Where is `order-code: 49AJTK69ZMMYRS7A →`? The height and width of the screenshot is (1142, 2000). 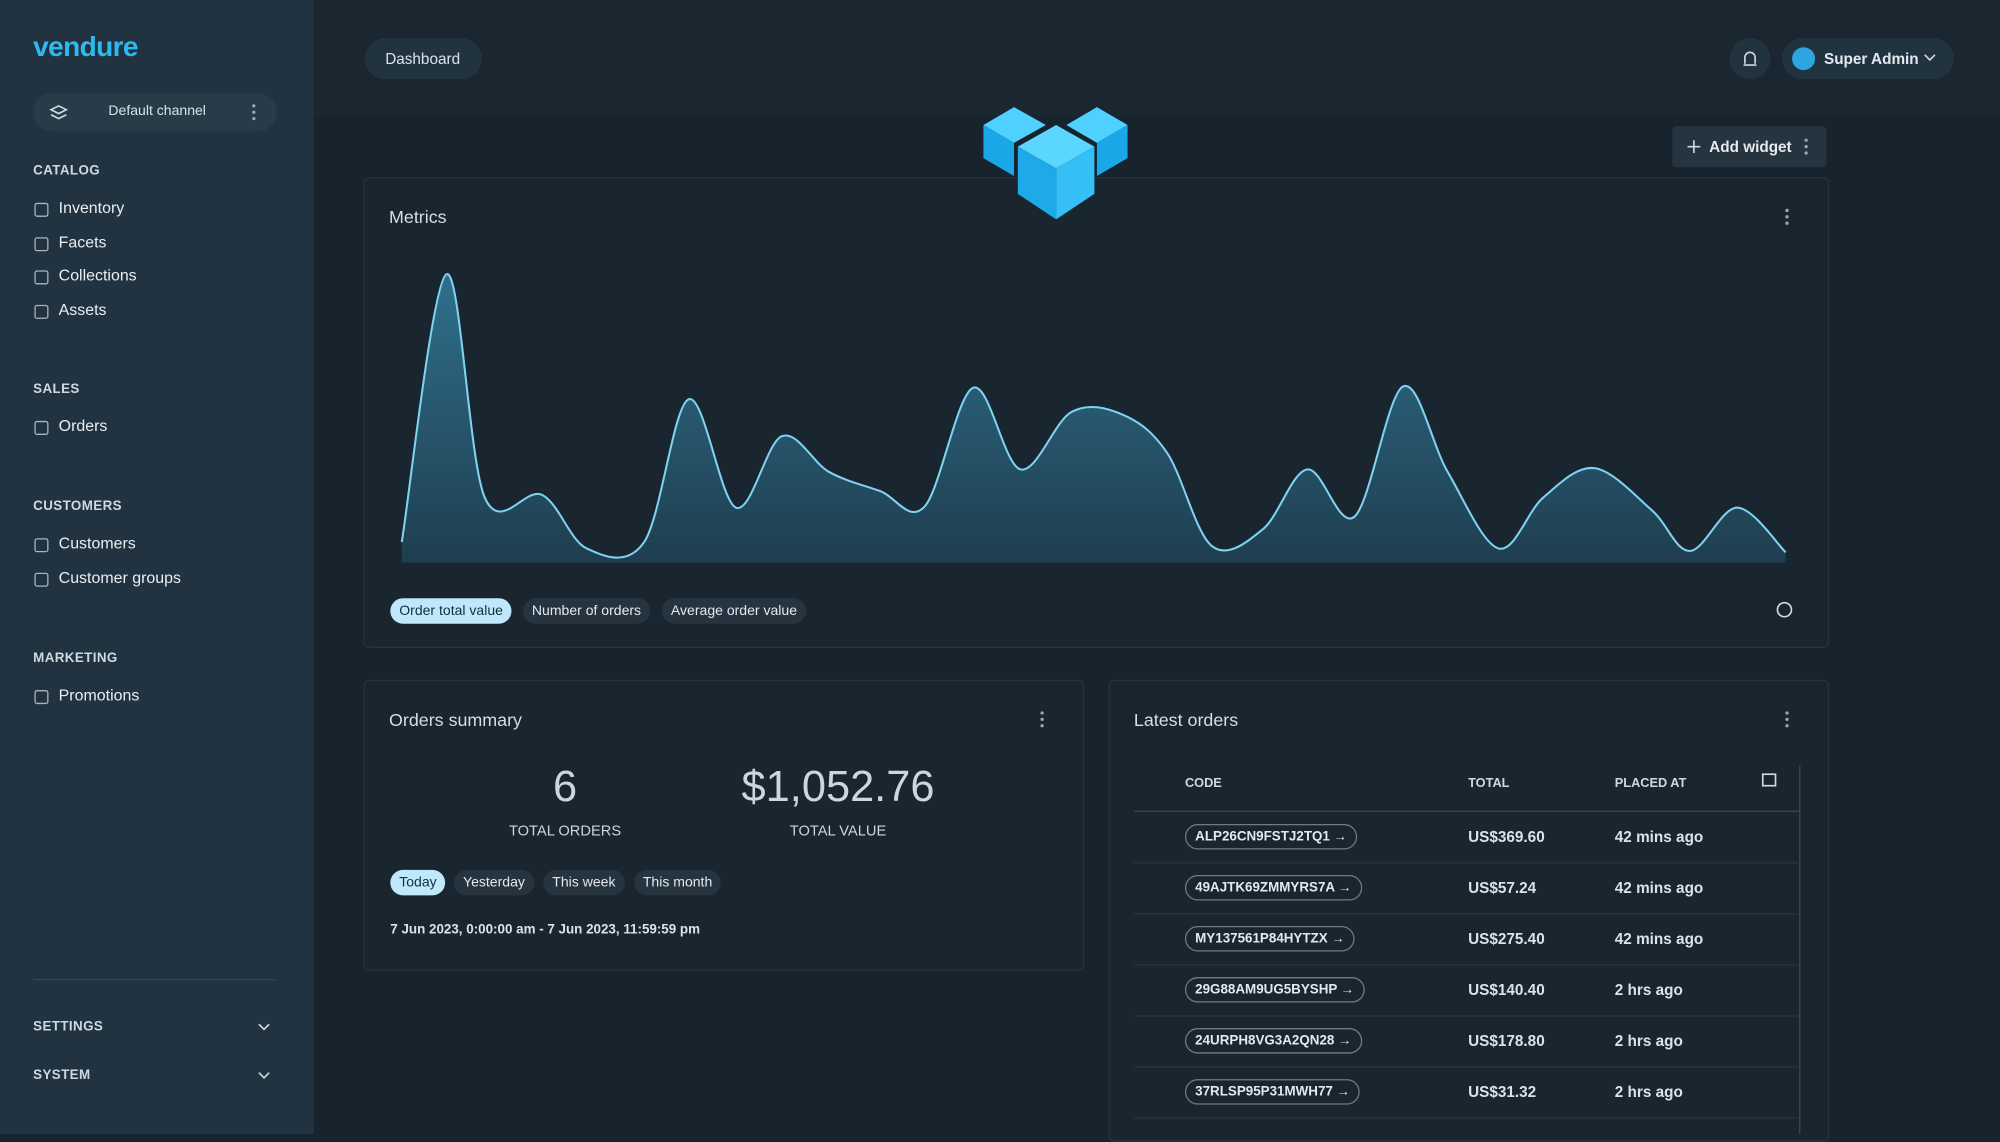 order-code: 49AJTK69ZMMYRS7A → is located at coordinates (1273, 887).